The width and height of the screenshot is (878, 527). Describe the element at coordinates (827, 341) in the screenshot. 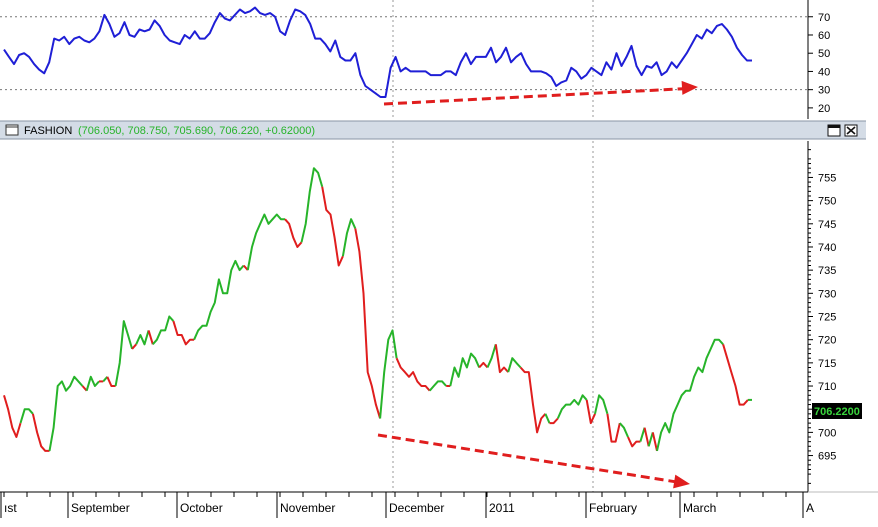

I see `y-tick-label: 720` at that location.